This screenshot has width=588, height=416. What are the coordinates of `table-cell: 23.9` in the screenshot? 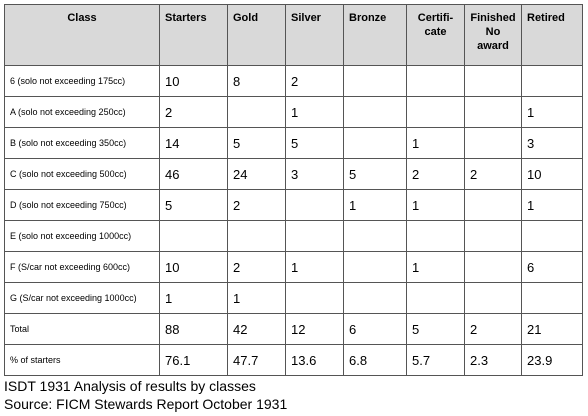 It's located at (552, 360).